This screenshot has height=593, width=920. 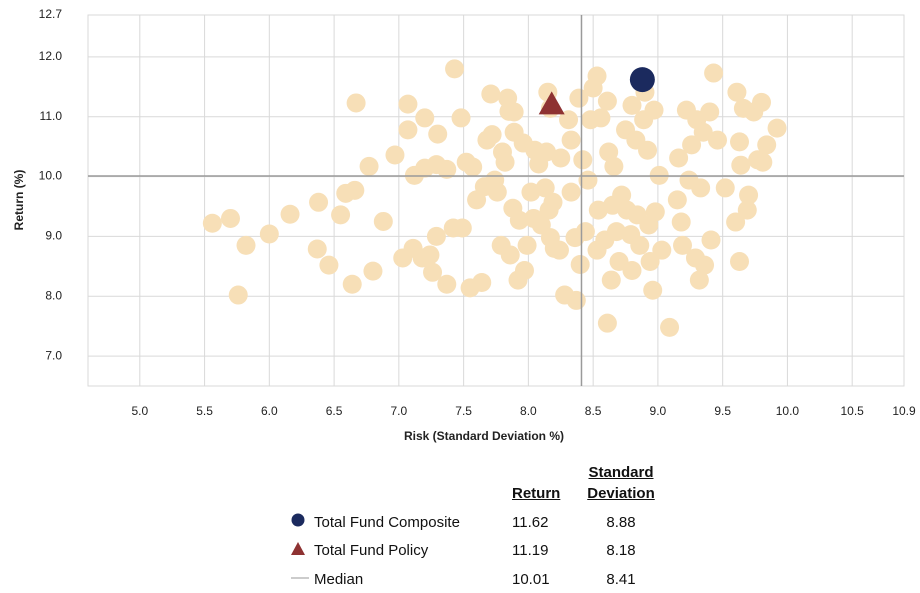 I want to click on y-tick-label: 11.0, so click(x=51, y=116).